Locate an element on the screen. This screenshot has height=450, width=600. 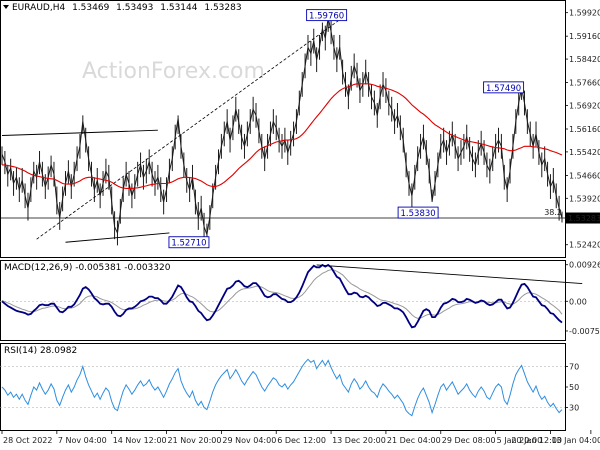
time-tick-label: 21 Nov 20:00 is located at coordinates (195, 440).